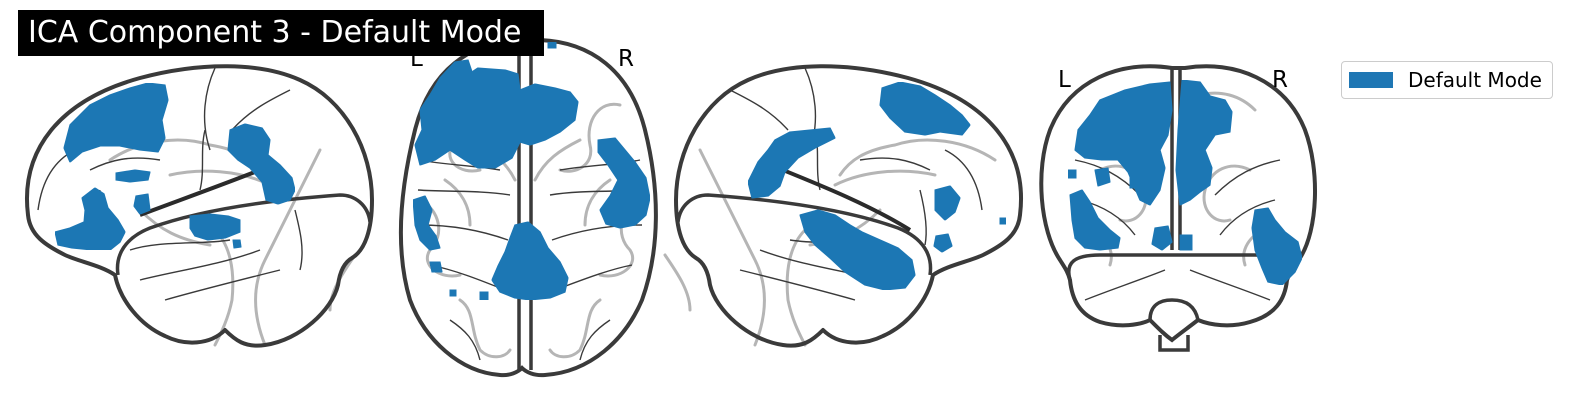  I want to click on sagittal-right-sylvian, so click(844, 199).